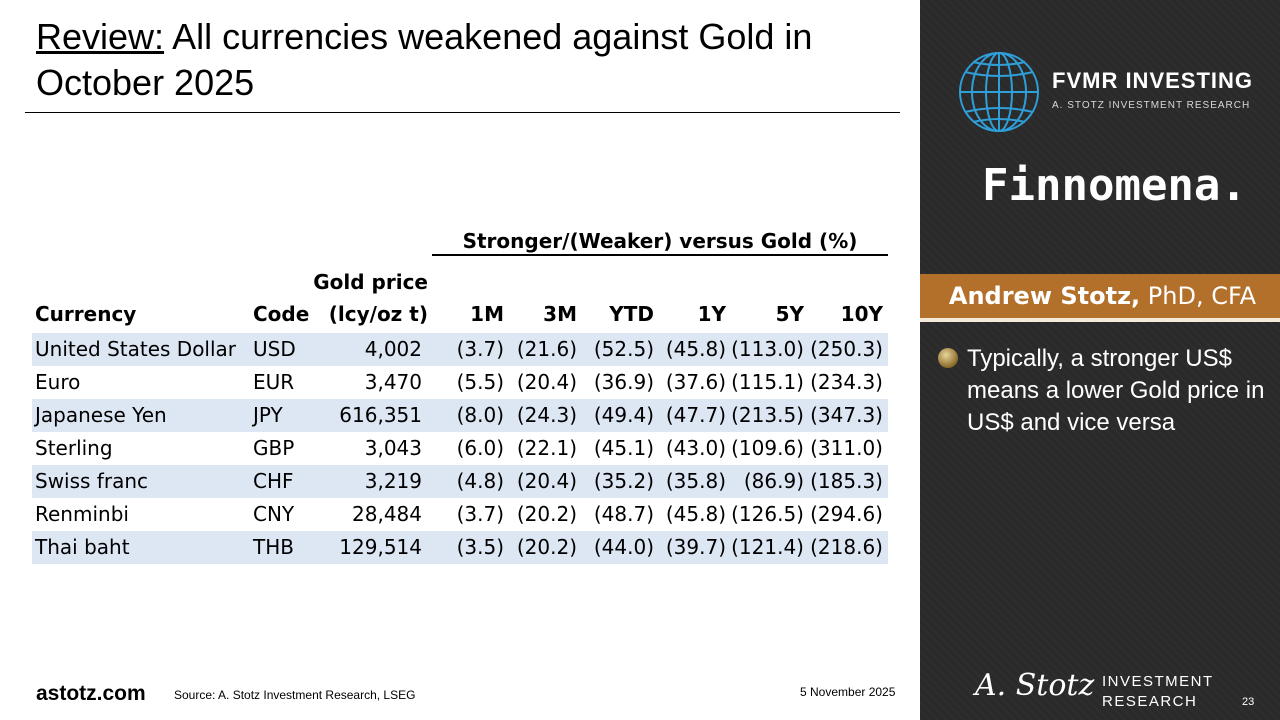 This screenshot has width=1280, height=720. What do you see at coordinates (631, 314) in the screenshot?
I see `header-ytd: YTD` at bounding box center [631, 314].